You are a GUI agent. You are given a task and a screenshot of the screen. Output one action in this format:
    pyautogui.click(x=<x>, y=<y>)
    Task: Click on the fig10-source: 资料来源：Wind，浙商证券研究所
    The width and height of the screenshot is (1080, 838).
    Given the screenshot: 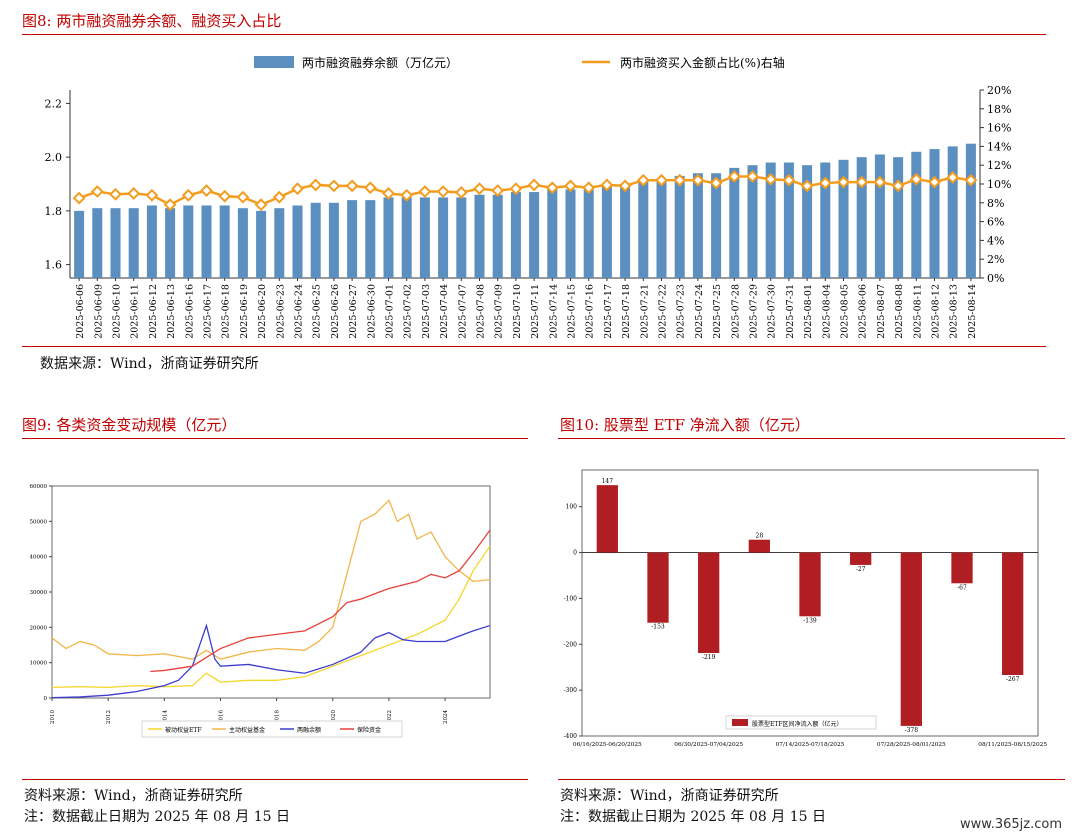 What is the action you would take?
    pyautogui.click(x=669, y=796)
    